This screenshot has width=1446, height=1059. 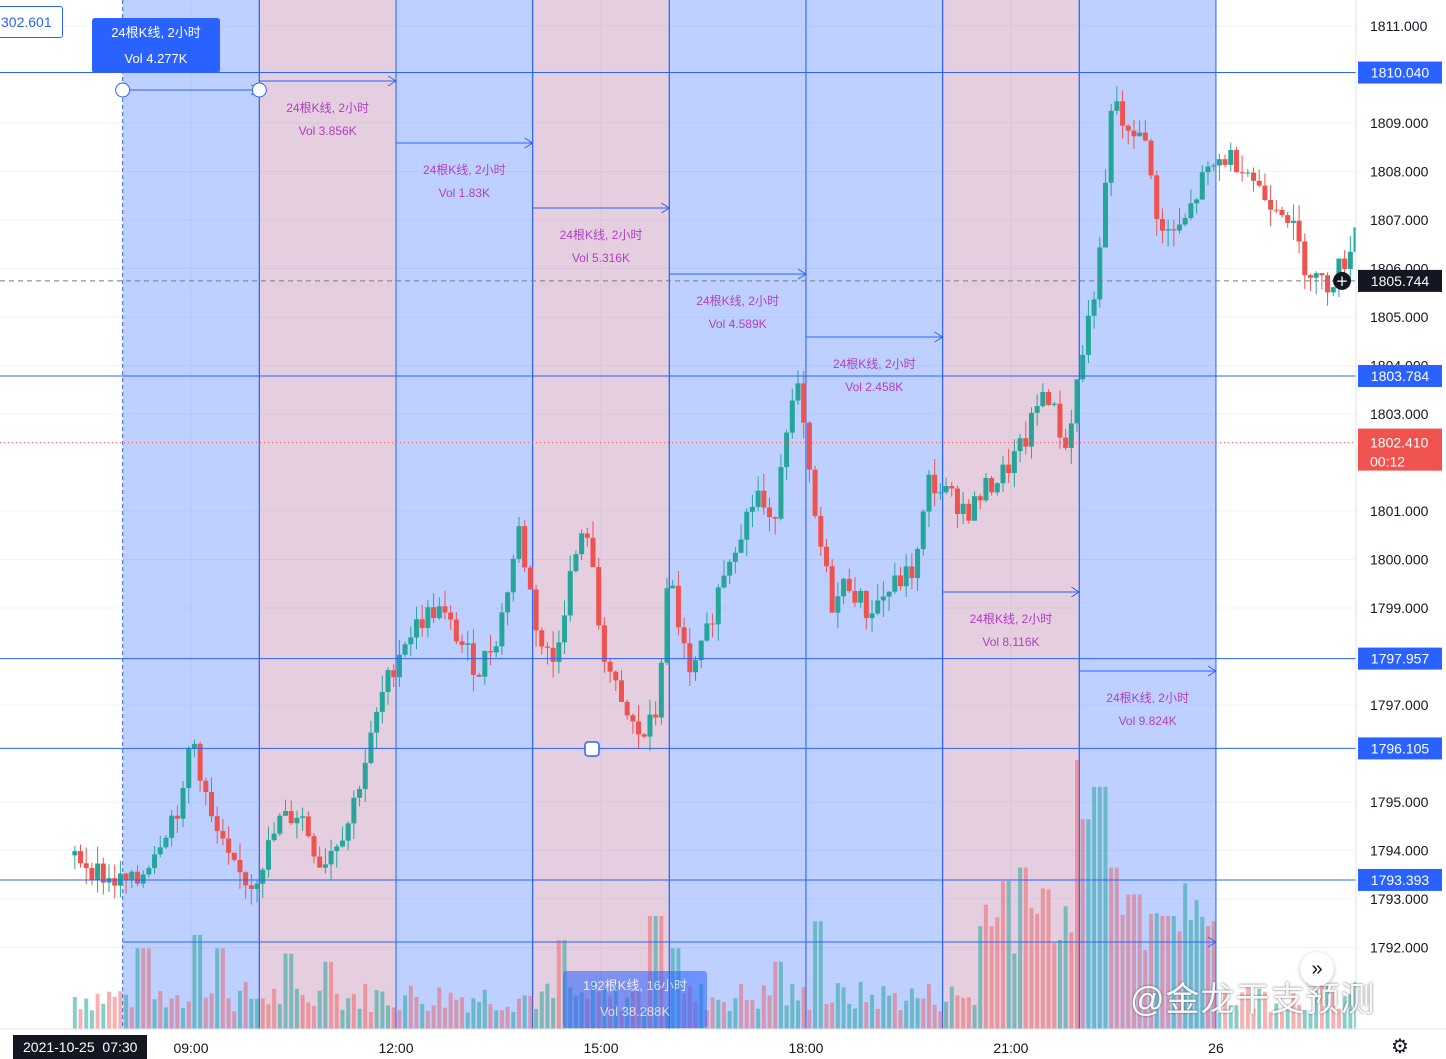 What do you see at coordinates (601, 235) in the screenshot?
I see `range-bars-label: 24根K线, 2小时` at bounding box center [601, 235].